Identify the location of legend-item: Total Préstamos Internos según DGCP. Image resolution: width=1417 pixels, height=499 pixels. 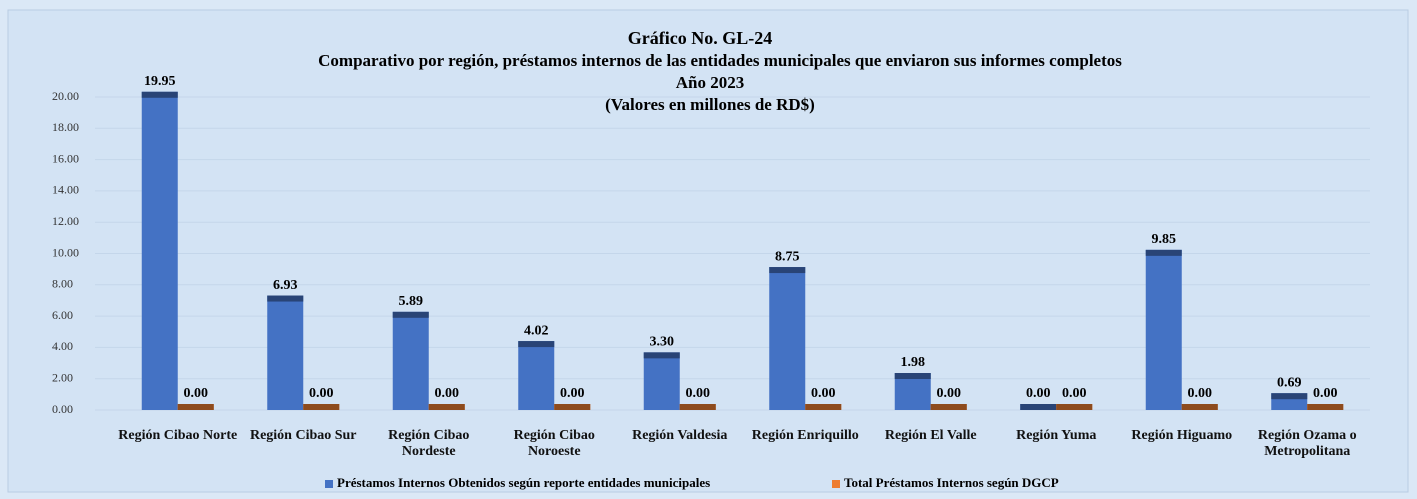
(945, 483).